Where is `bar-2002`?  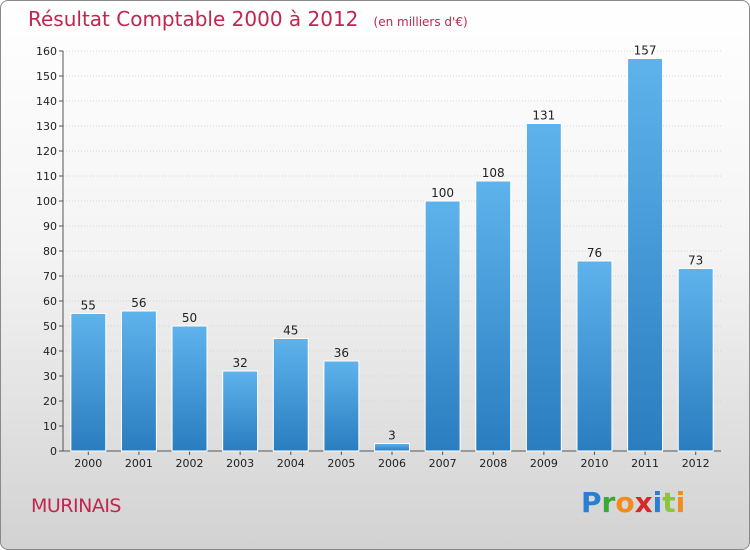 bar-2002 is located at coordinates (189, 388).